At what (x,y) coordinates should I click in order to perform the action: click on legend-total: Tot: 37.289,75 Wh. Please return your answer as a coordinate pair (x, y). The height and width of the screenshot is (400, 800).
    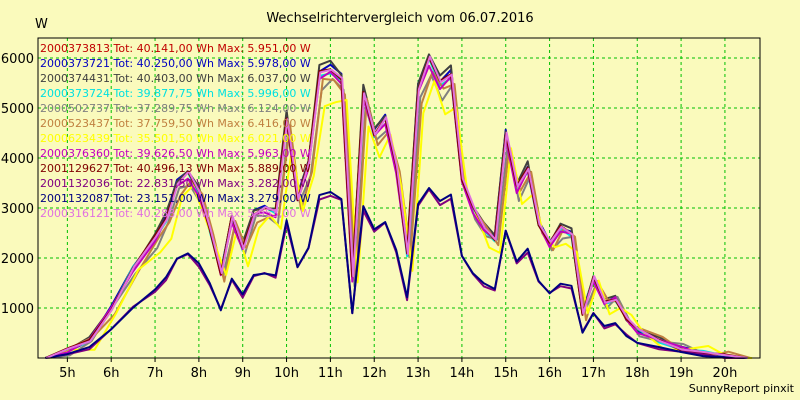
    Looking at the image, I should click on (162, 108).